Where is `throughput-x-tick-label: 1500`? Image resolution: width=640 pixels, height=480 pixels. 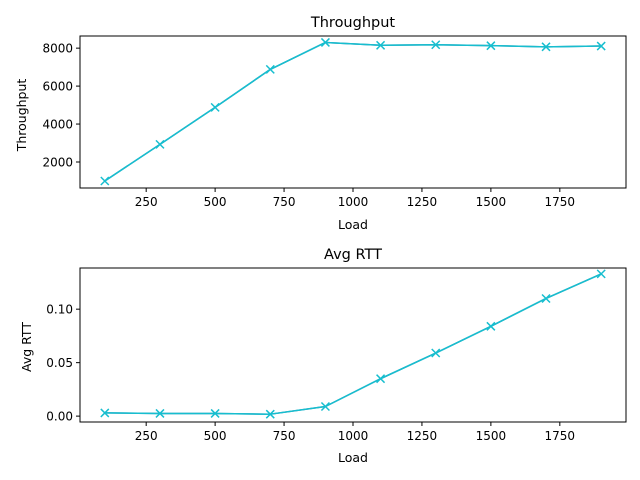
throughput-x-tick-label: 1500 is located at coordinates (491, 202).